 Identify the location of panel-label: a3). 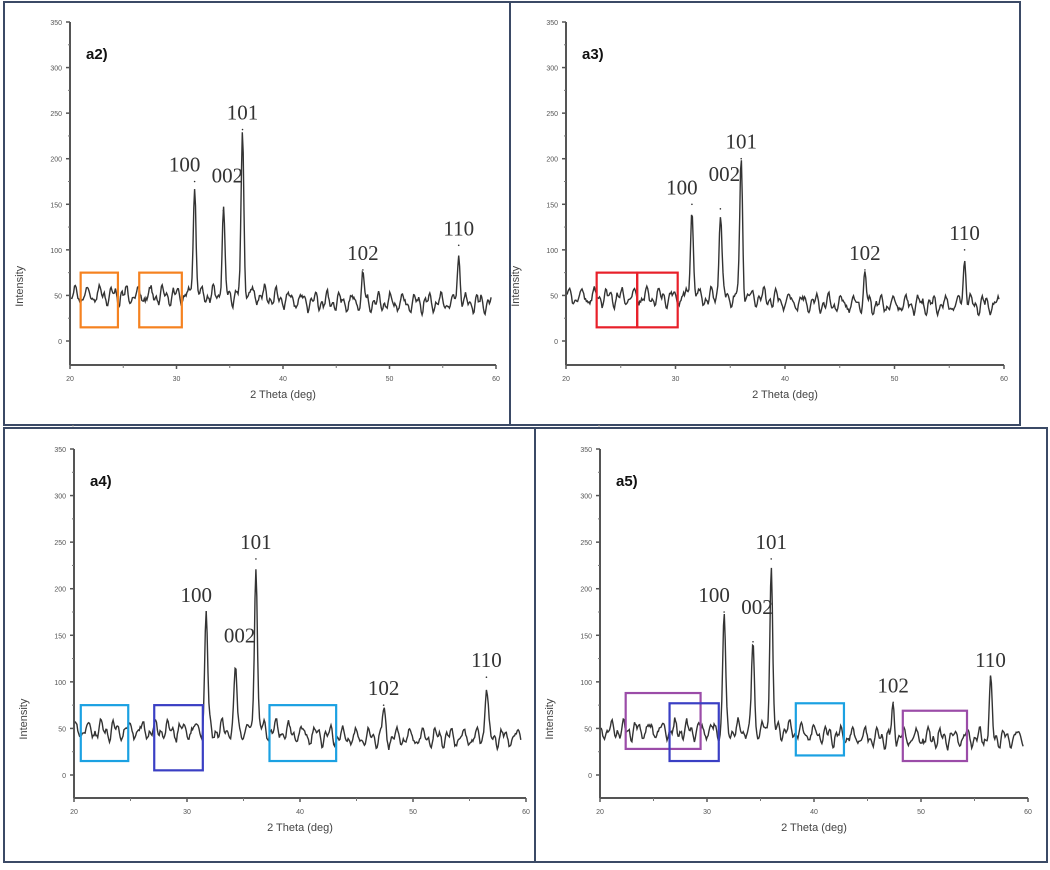
(593, 54).